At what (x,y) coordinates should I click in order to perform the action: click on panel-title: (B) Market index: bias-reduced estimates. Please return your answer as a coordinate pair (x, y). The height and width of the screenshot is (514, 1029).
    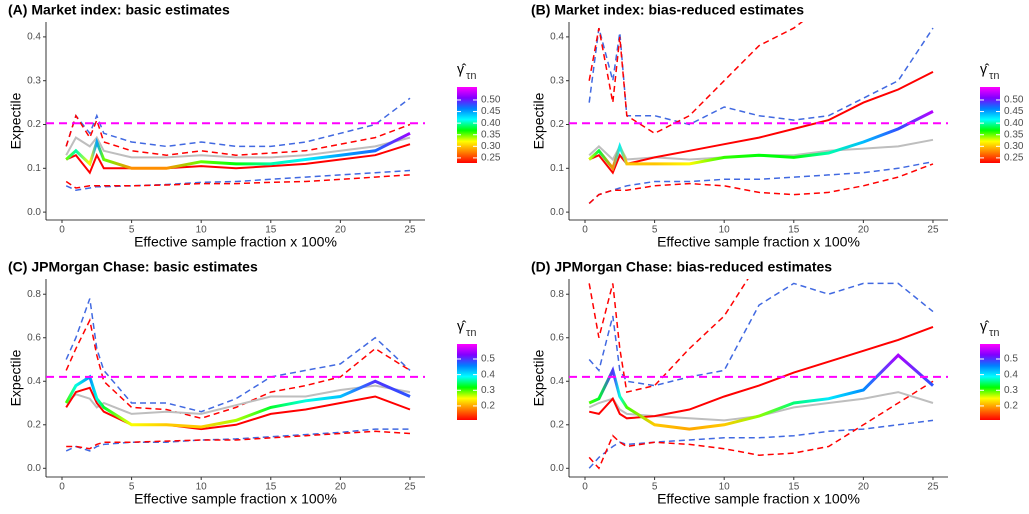
    Looking at the image, I should click on (667, 10).